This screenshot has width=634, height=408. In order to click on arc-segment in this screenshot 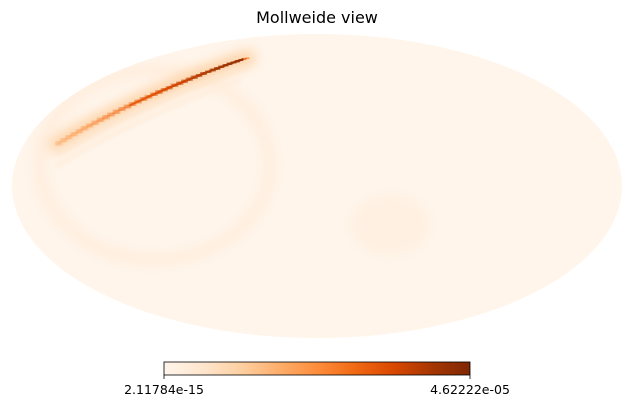, I will do `click(58, 143)`.